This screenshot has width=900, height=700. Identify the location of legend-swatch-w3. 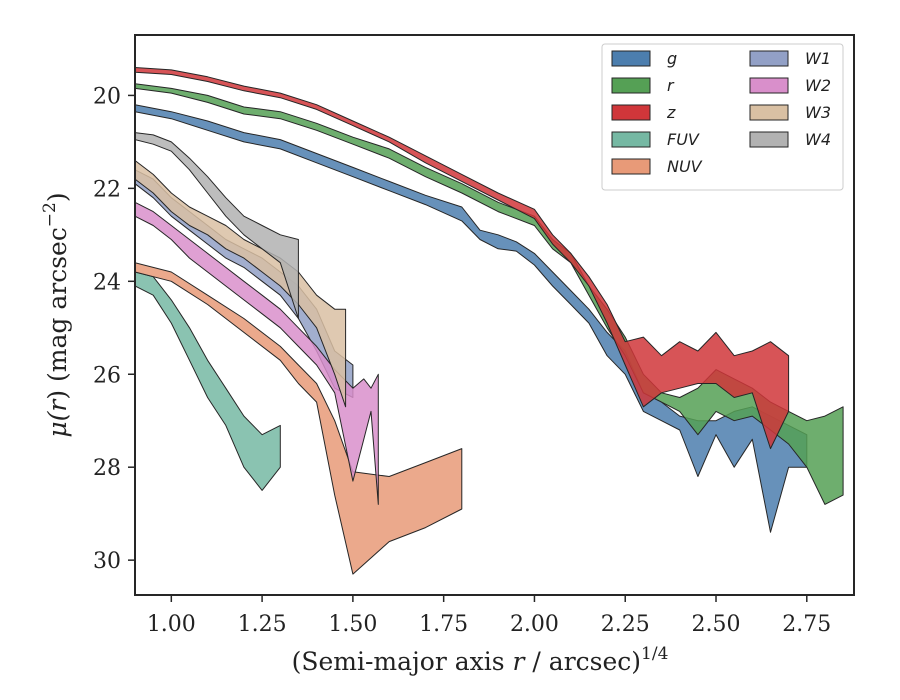
(769, 112).